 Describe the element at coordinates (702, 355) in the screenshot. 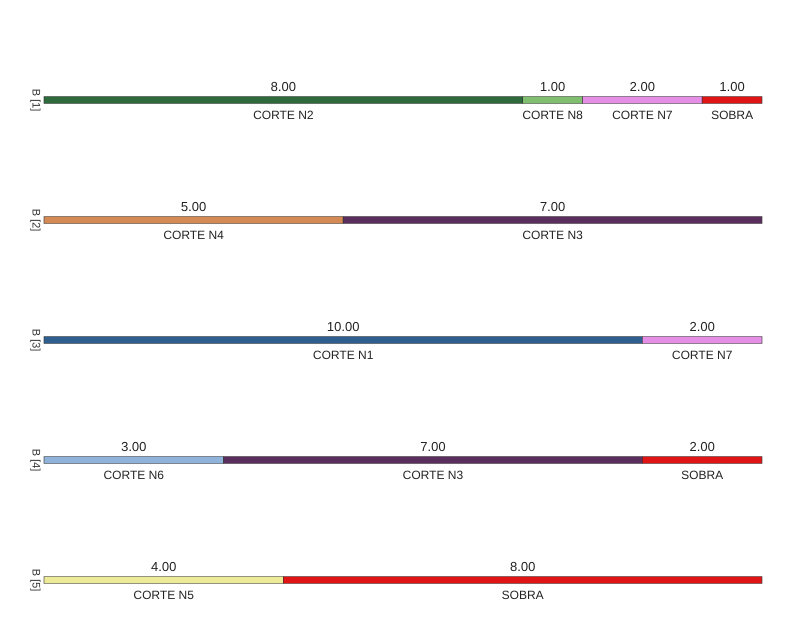

I see `text: CORTE N7` at that location.